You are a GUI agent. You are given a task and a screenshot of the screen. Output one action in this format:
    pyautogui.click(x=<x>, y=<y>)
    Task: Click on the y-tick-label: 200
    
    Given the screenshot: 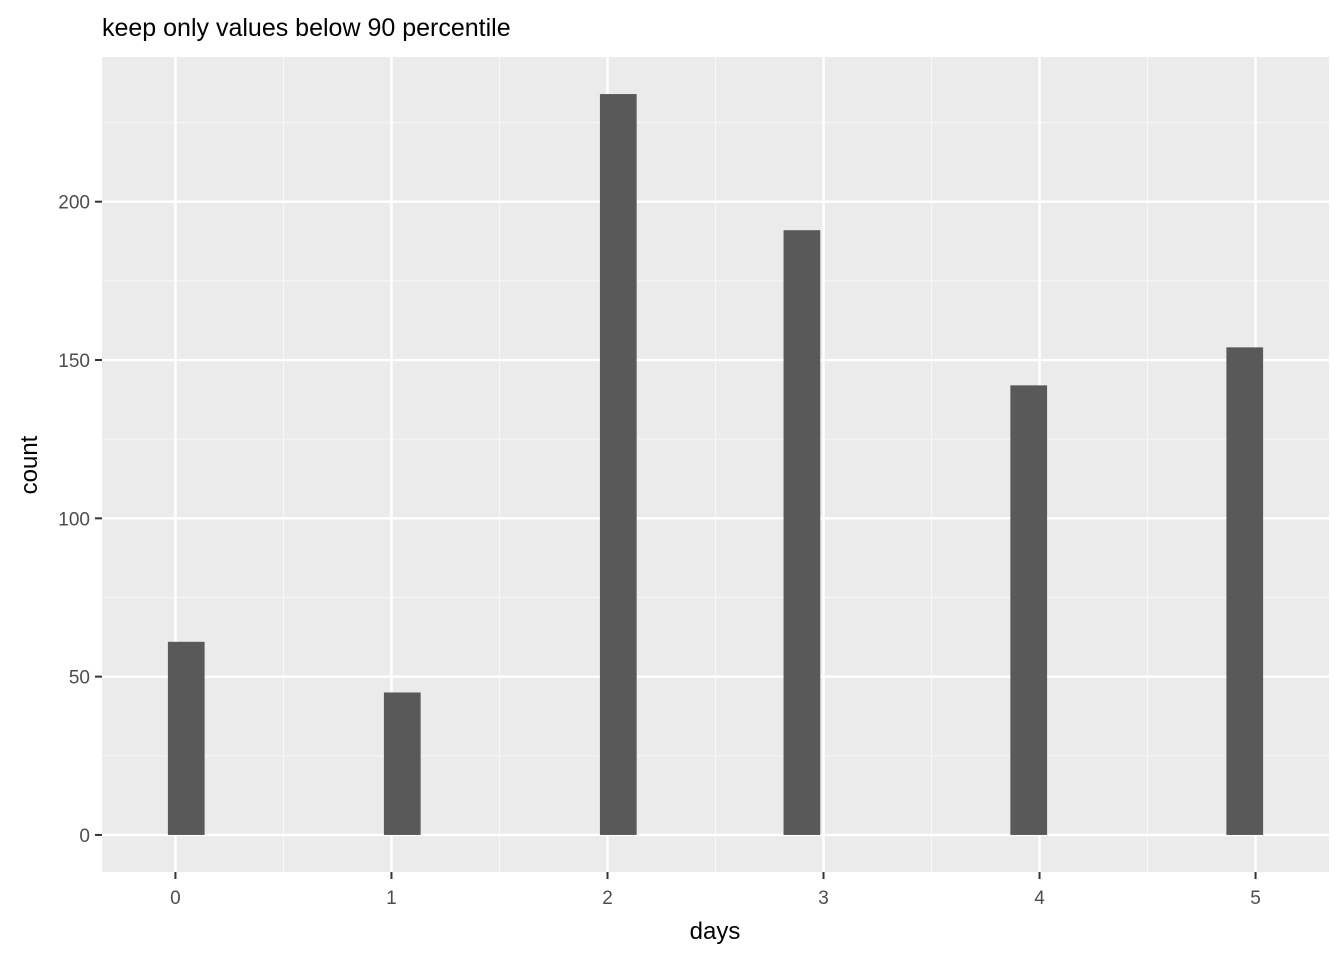 What is the action you would take?
    pyautogui.click(x=74, y=203)
    